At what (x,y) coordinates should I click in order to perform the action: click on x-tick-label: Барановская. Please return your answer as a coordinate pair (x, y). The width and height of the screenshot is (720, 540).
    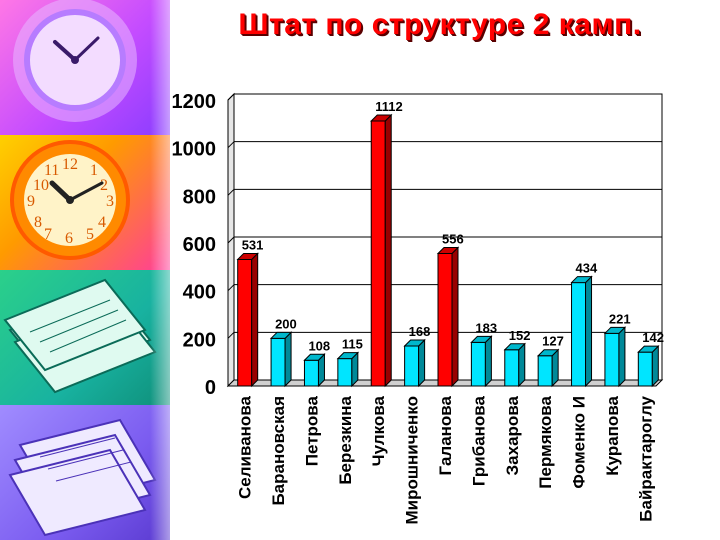
    Looking at the image, I should click on (278, 451).